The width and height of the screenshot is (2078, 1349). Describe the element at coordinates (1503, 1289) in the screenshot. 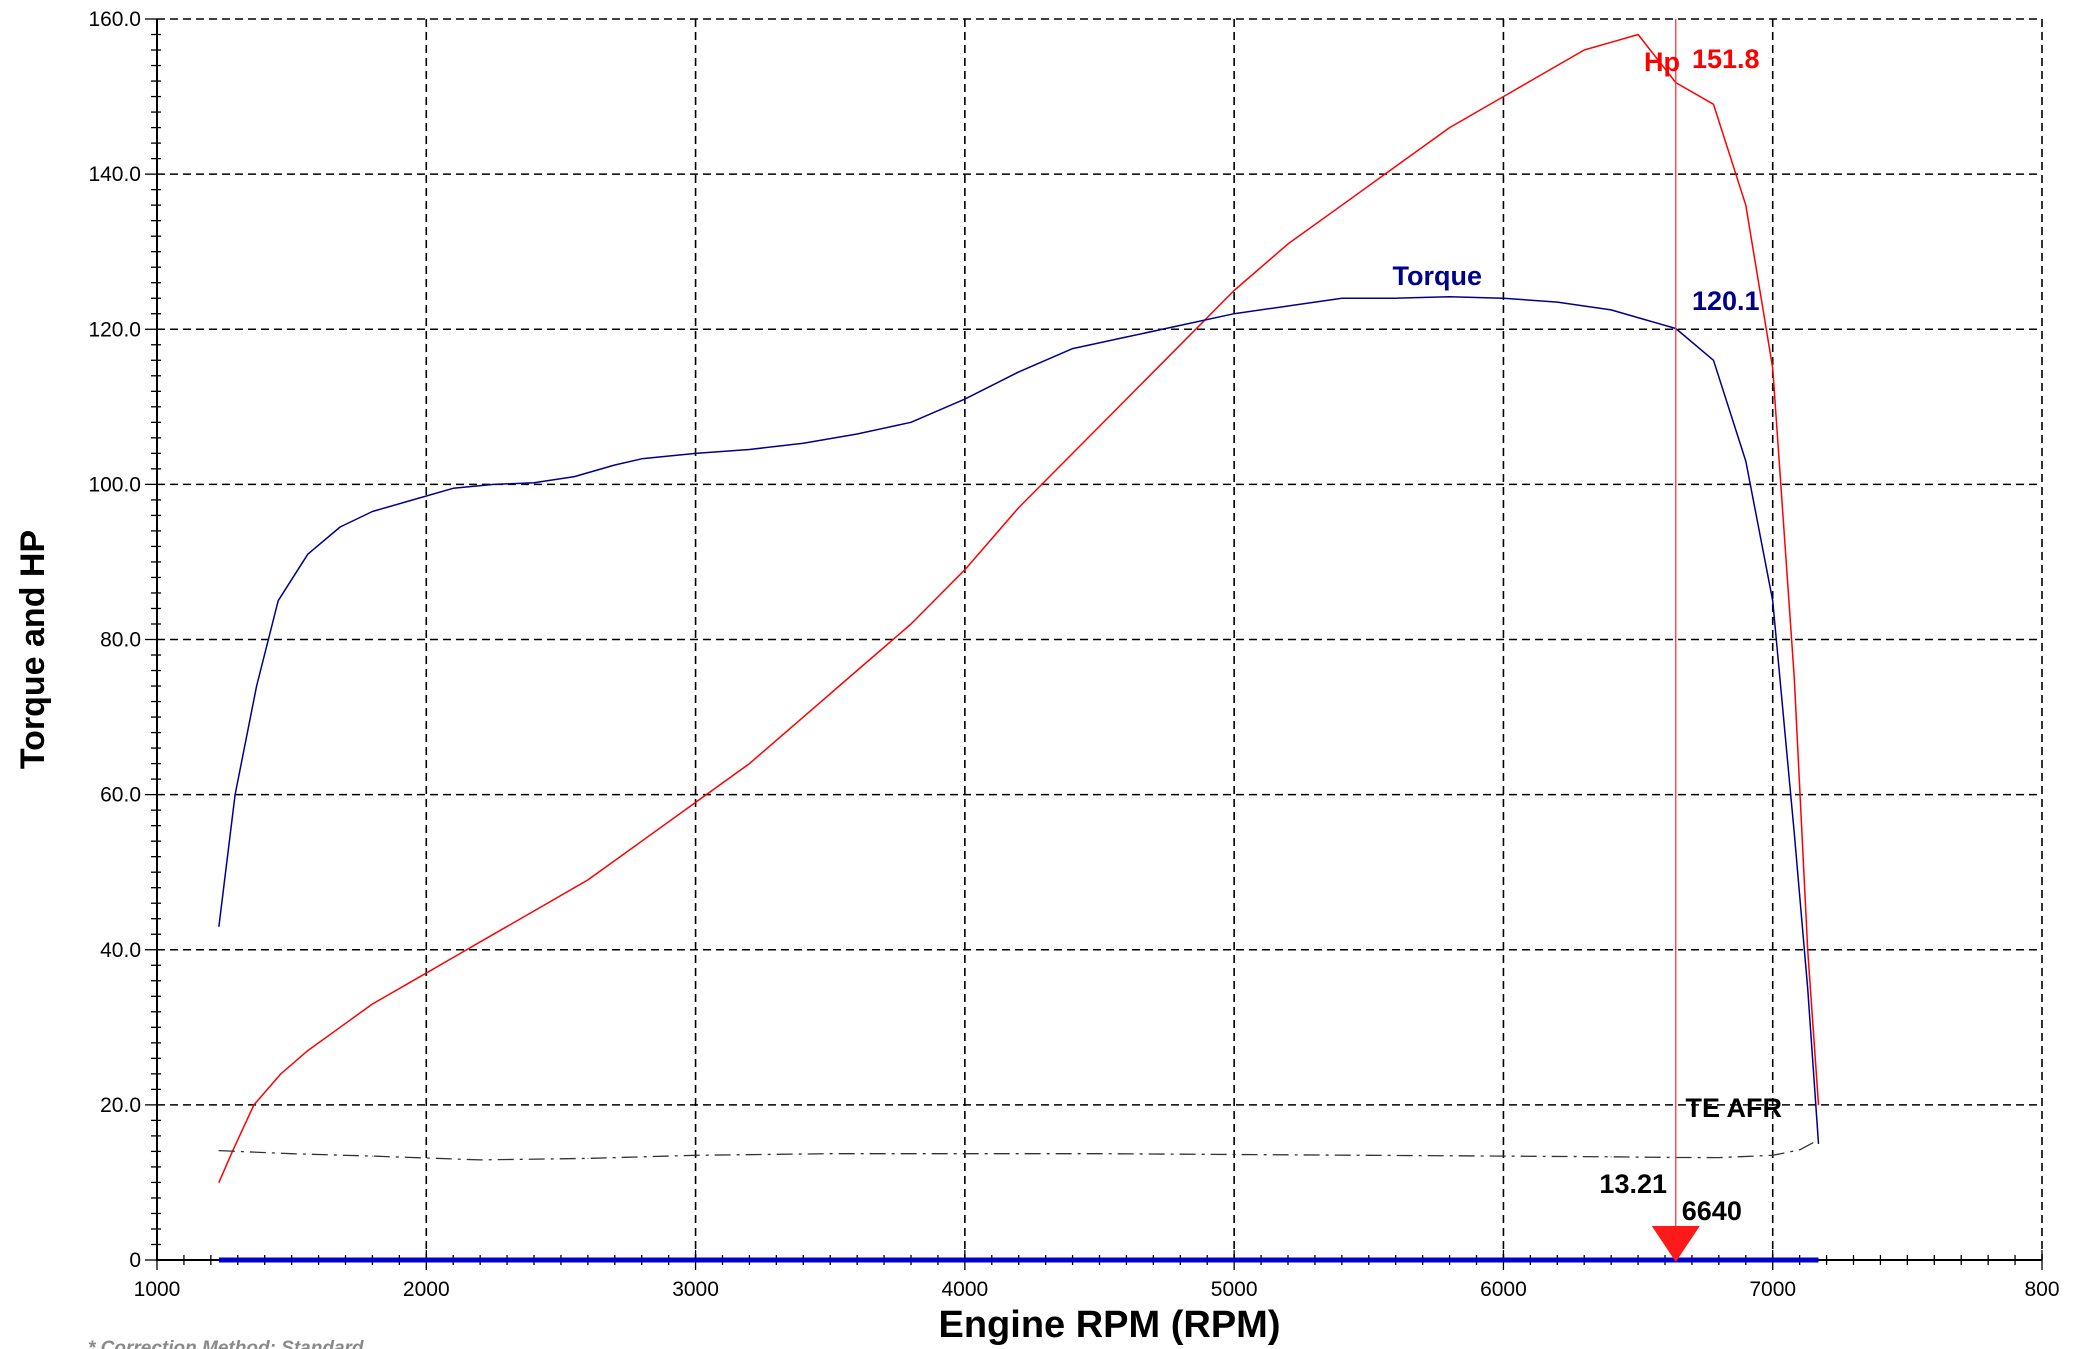

I see `x-tick-label: 6000` at that location.